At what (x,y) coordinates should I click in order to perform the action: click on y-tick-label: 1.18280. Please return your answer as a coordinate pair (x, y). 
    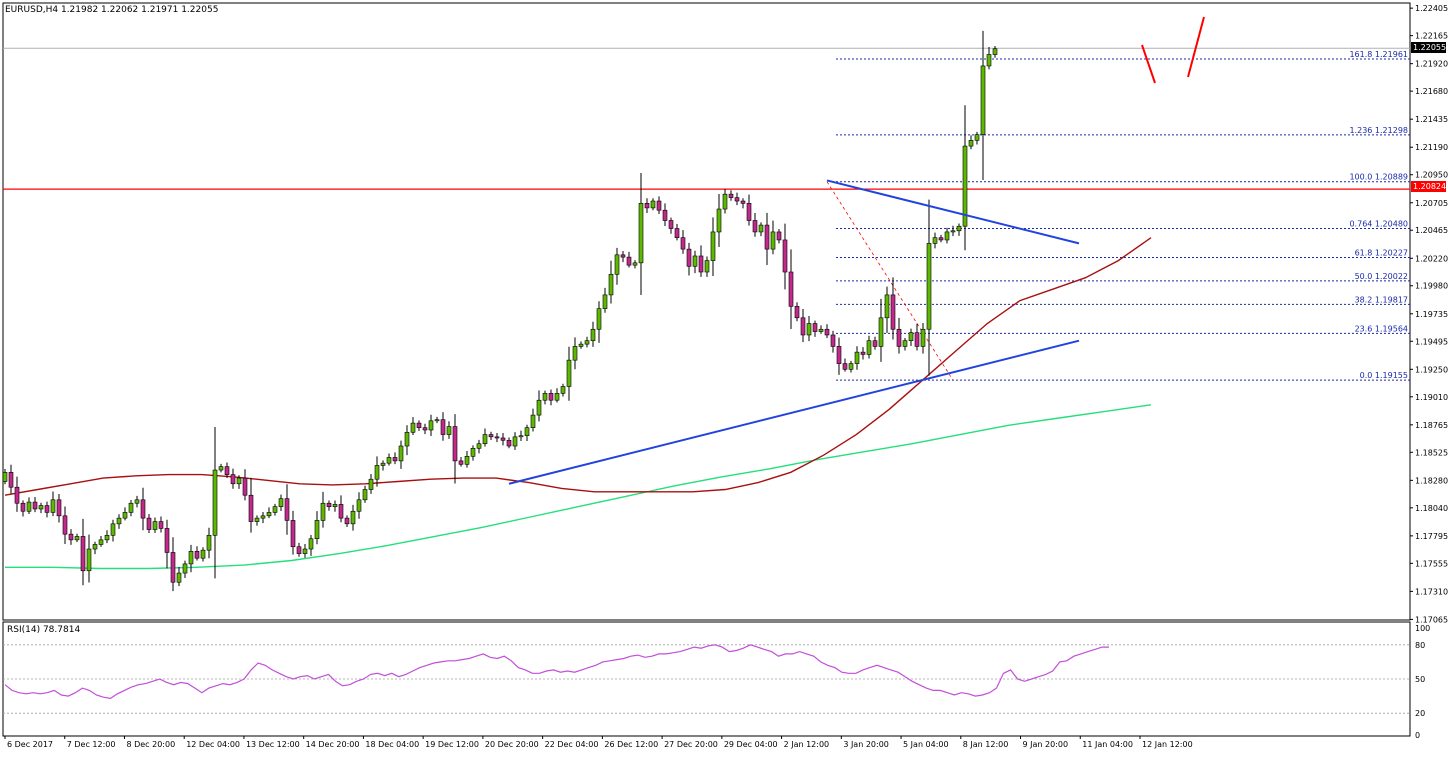
    Looking at the image, I should click on (1431, 480).